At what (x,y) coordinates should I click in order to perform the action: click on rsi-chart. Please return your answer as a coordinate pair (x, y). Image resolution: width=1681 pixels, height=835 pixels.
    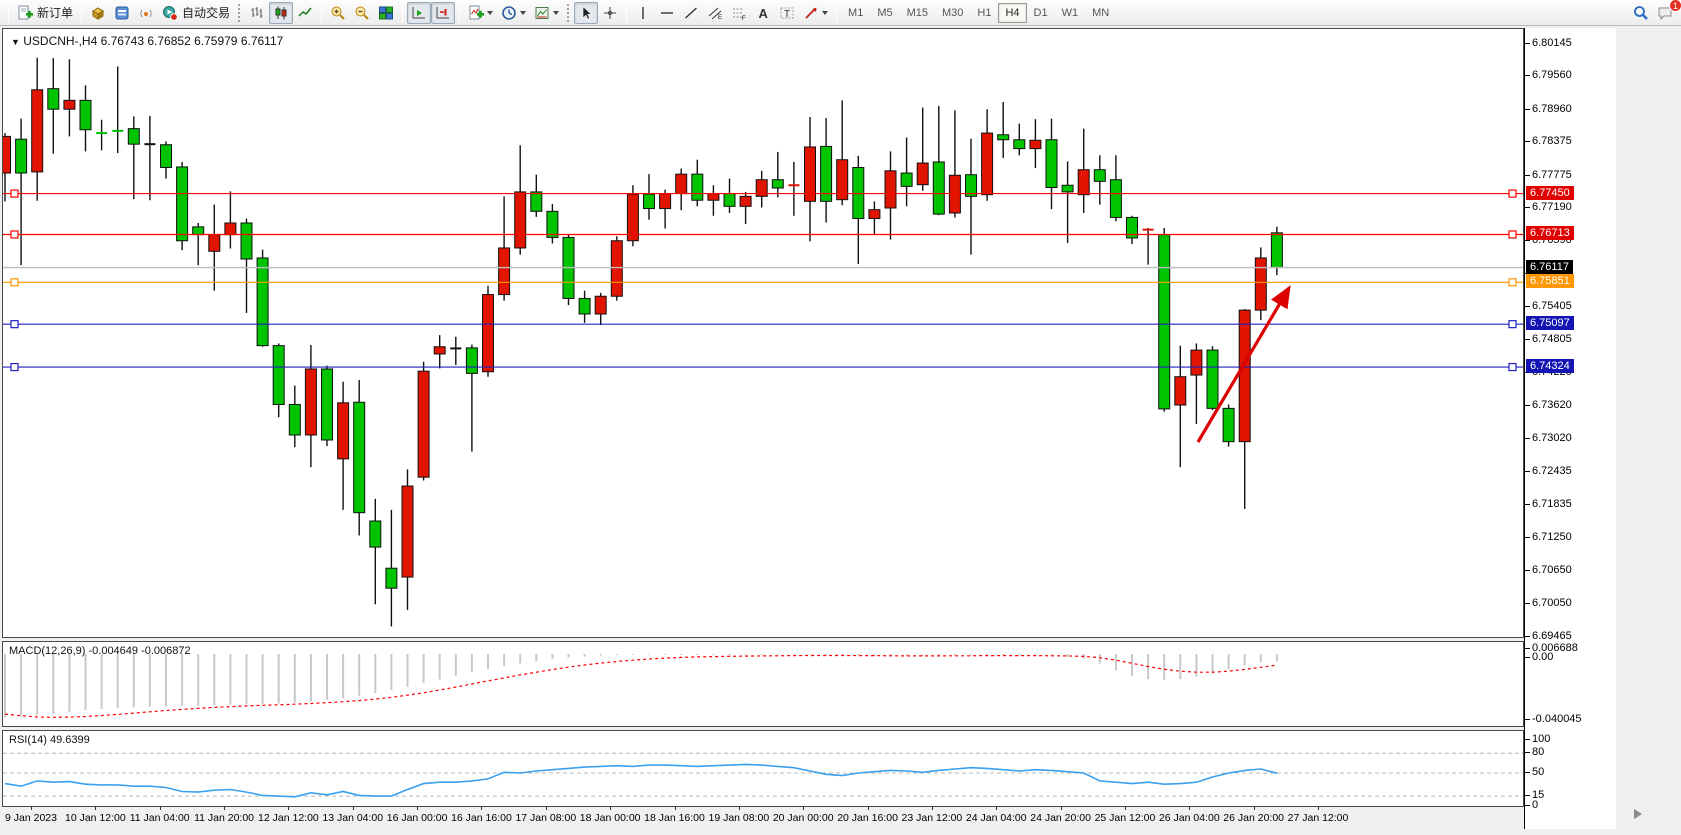
    Looking at the image, I should click on (763, 768).